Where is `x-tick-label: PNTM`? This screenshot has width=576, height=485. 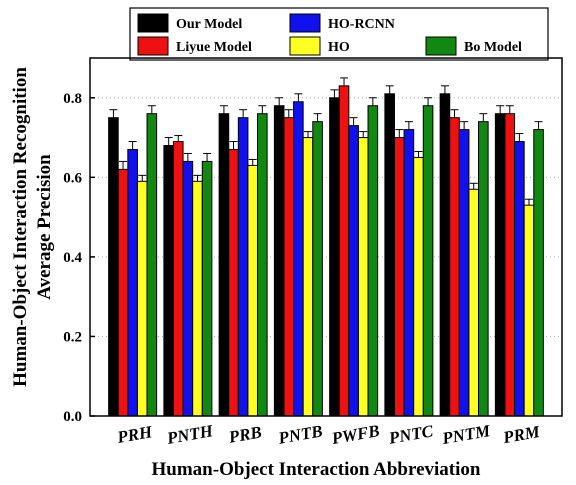
x-tick-label: PNTM is located at coordinates (466, 434).